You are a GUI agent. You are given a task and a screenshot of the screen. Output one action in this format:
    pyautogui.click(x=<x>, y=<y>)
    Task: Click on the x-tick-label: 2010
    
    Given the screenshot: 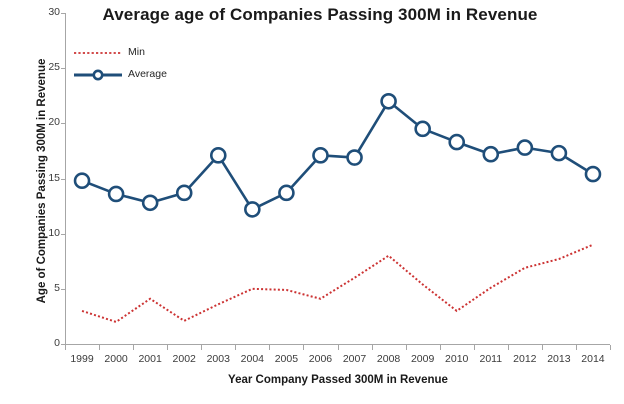 What is the action you would take?
    pyautogui.click(x=457, y=359)
    